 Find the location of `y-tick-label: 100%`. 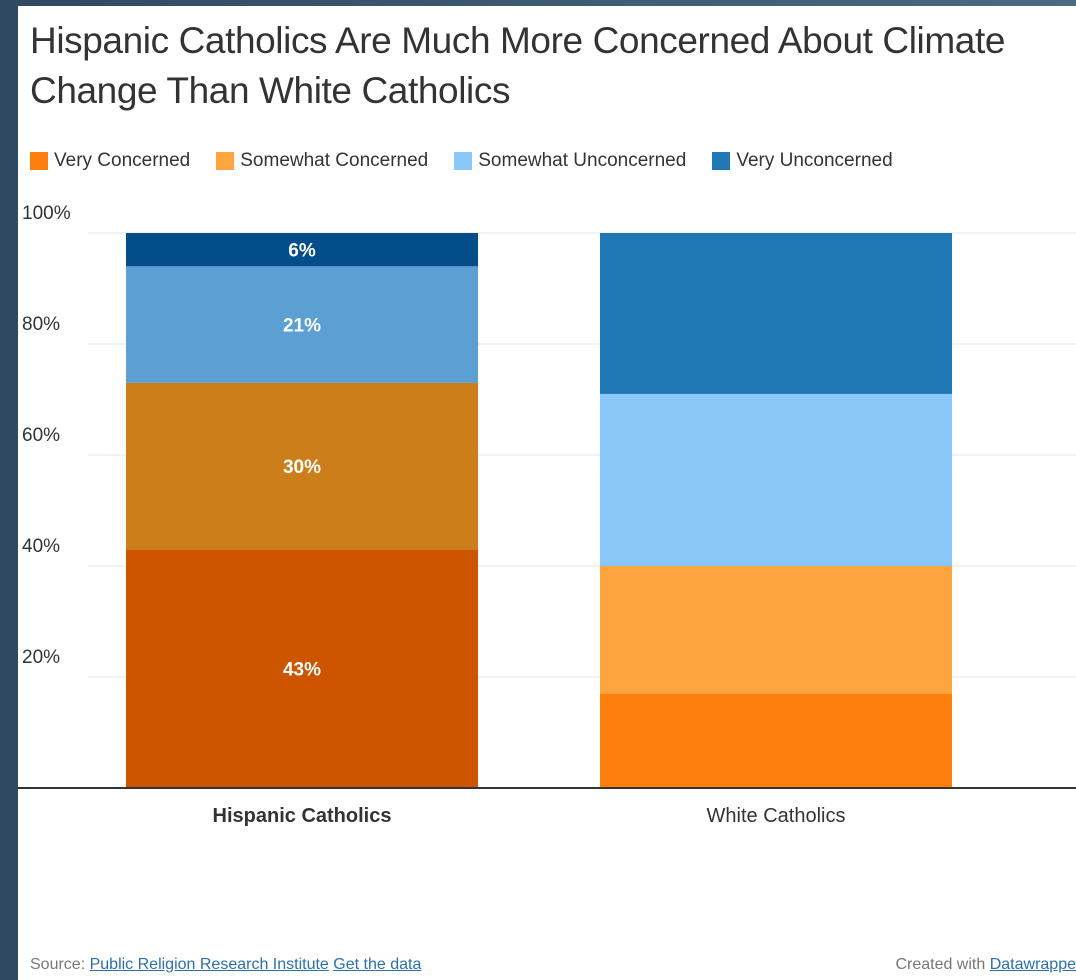

y-tick-label: 100% is located at coordinates (46, 213).